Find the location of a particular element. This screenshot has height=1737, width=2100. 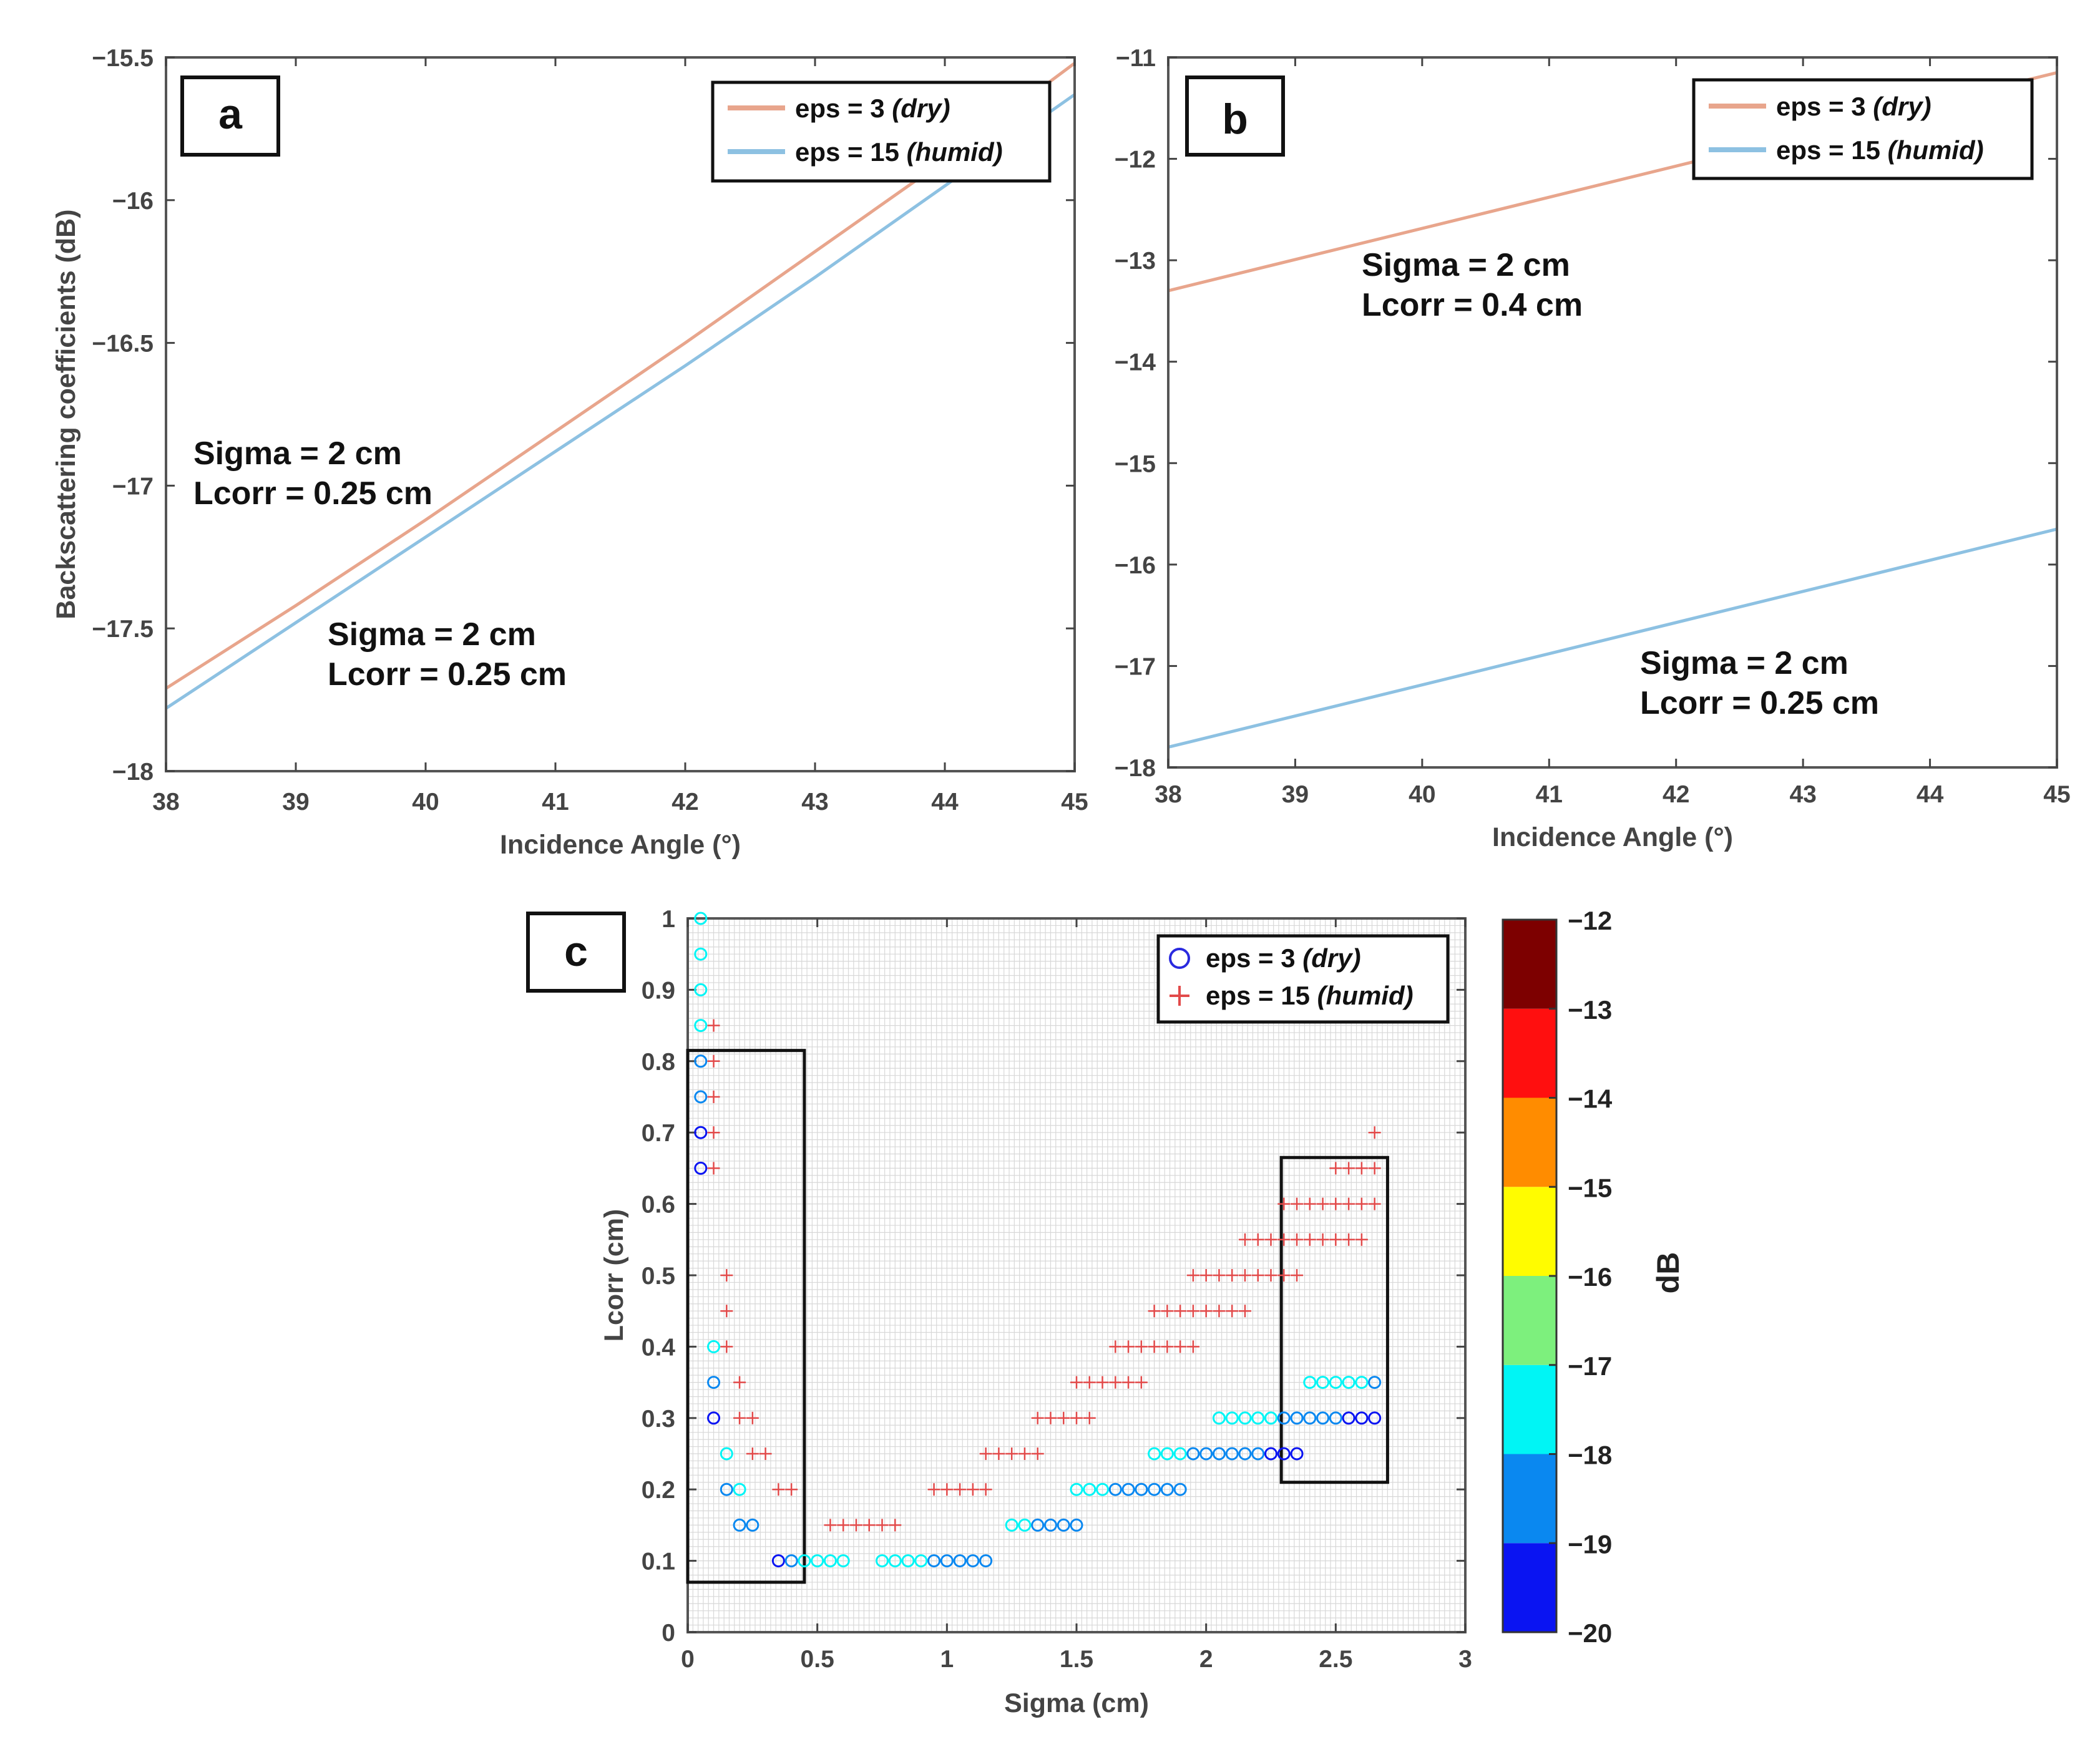

y-tick-label: 0.8 is located at coordinates (658, 1062).